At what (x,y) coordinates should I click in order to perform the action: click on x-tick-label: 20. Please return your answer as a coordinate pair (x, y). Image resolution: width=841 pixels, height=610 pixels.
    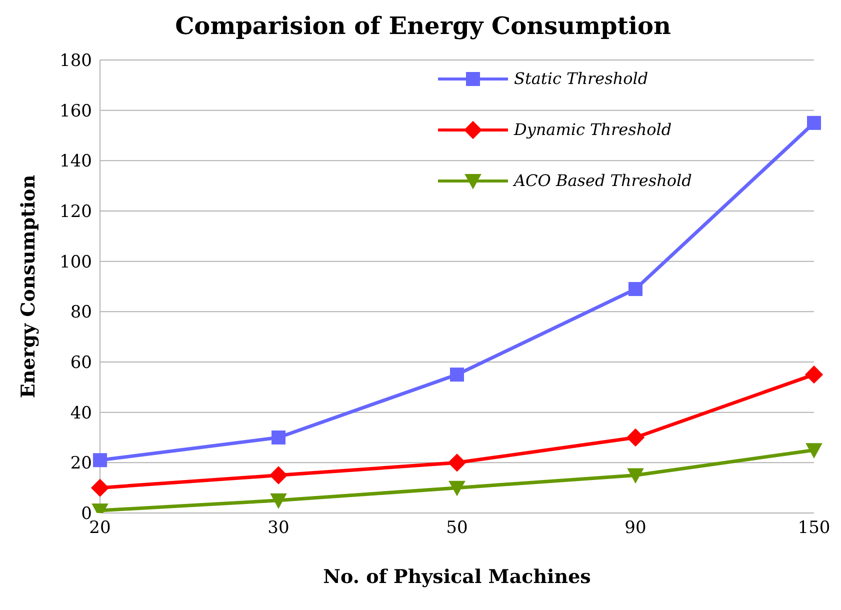
    Looking at the image, I should click on (100, 528).